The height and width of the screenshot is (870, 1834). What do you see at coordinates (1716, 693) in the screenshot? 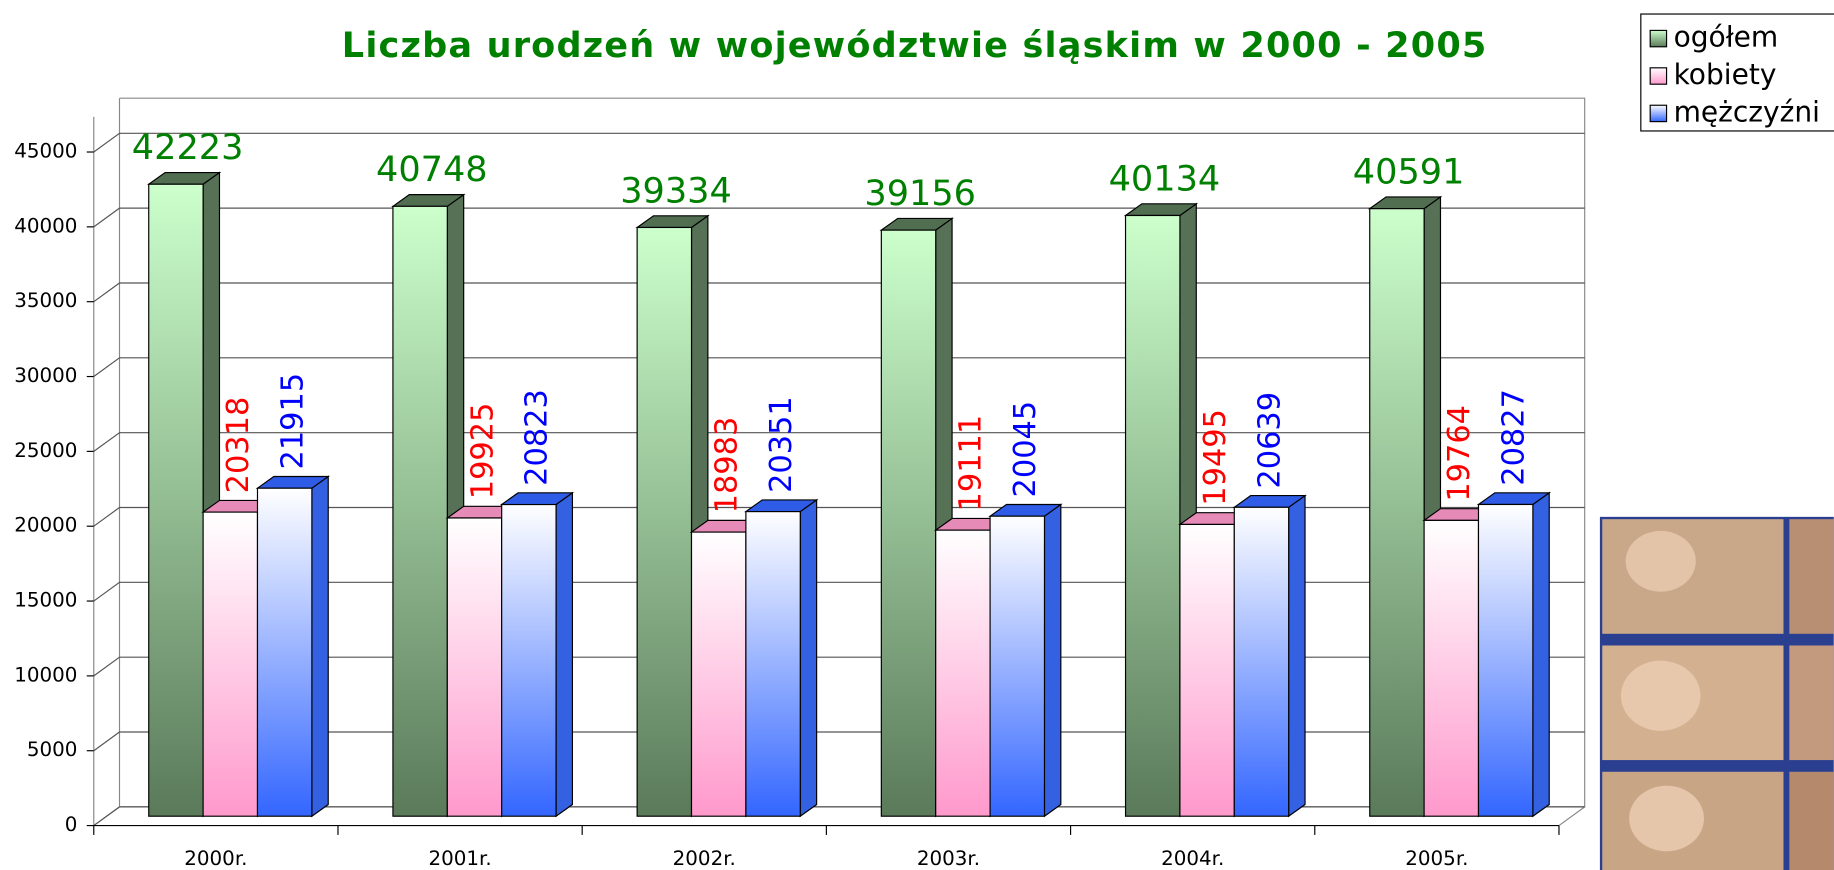
I see `photo` at bounding box center [1716, 693].